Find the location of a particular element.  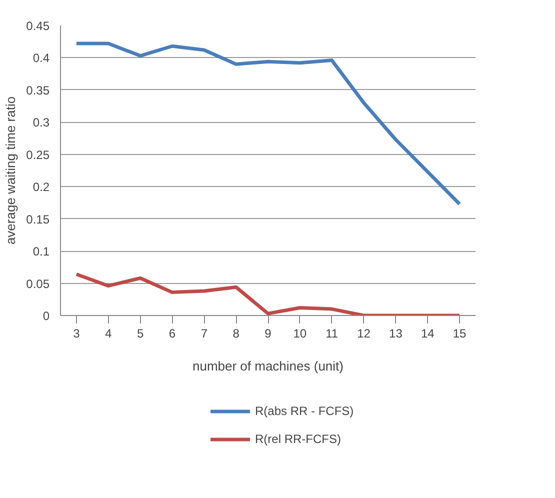

x-tick-label: 12 is located at coordinates (364, 333).